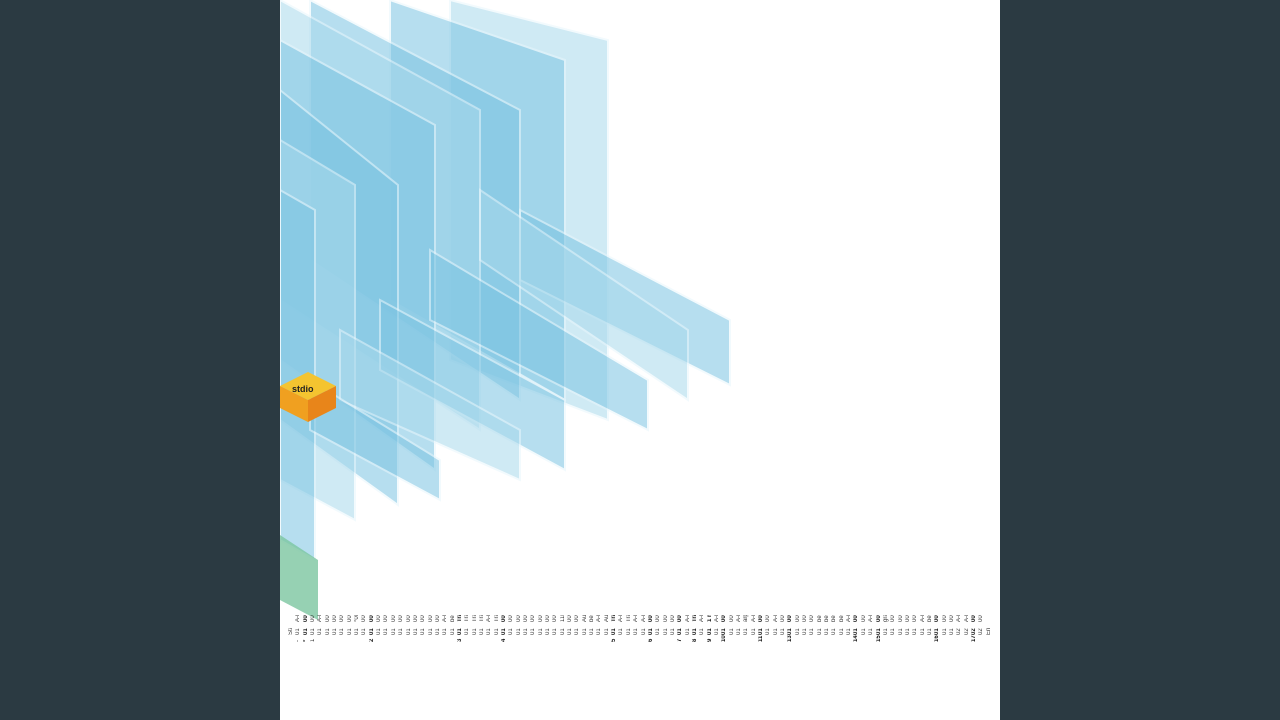 The height and width of the screenshot is (720, 1280). Describe the element at coordinates (790, 533) in the screenshot. I see `list-row: 1301 : 45 : 17 : 07.5400004 a.3` at that location.